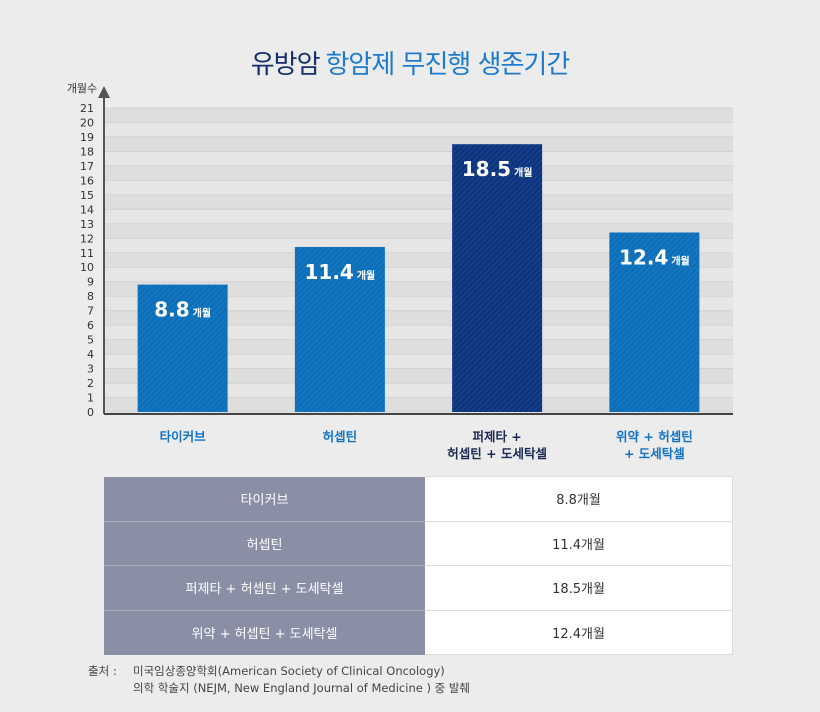 This screenshot has height=712, width=820. What do you see at coordinates (87, 151) in the screenshot?
I see `y-tick-label: 18` at bounding box center [87, 151].